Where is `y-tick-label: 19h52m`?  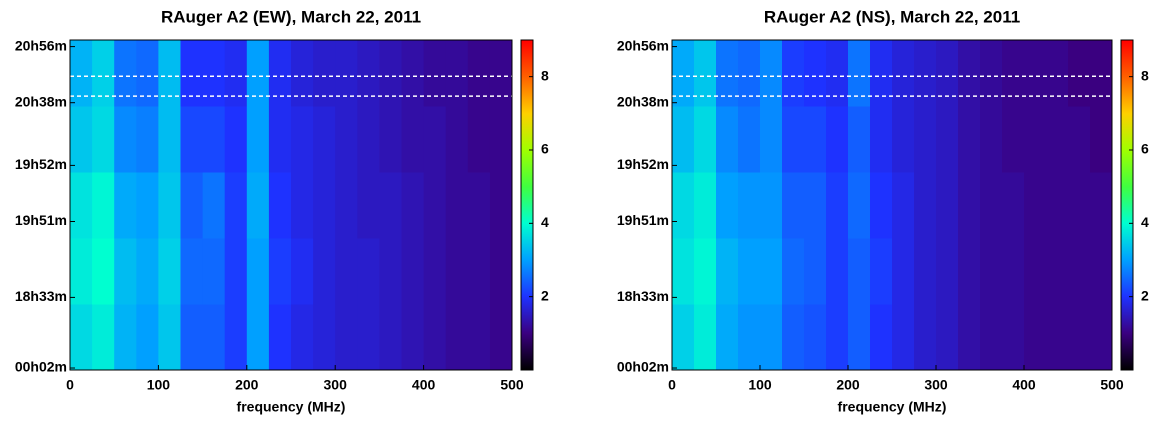
y-tick-label: 19h52m is located at coordinates (643, 164).